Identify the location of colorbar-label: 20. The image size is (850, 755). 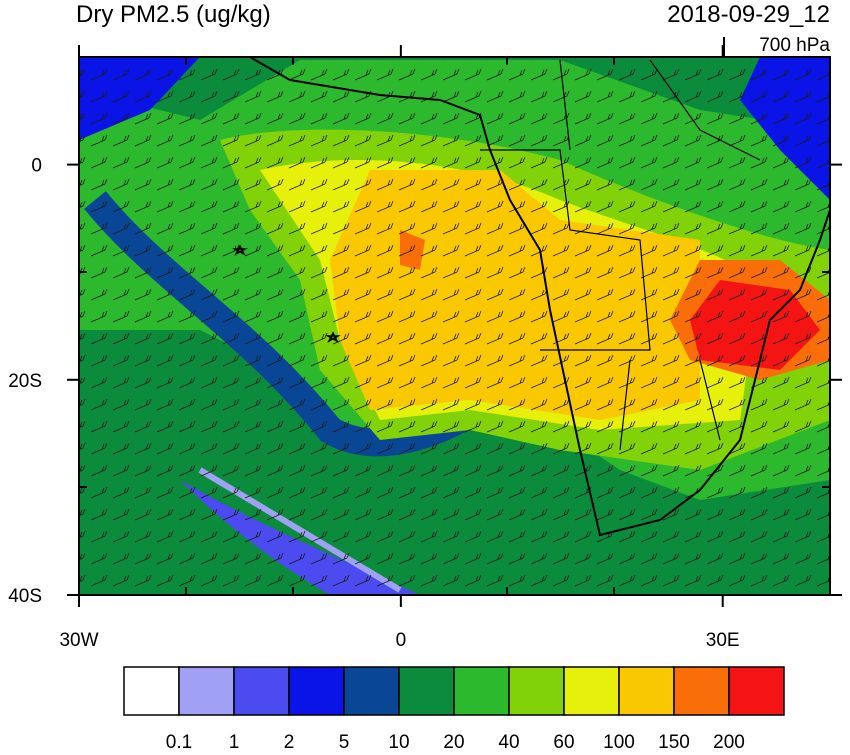
(453, 741).